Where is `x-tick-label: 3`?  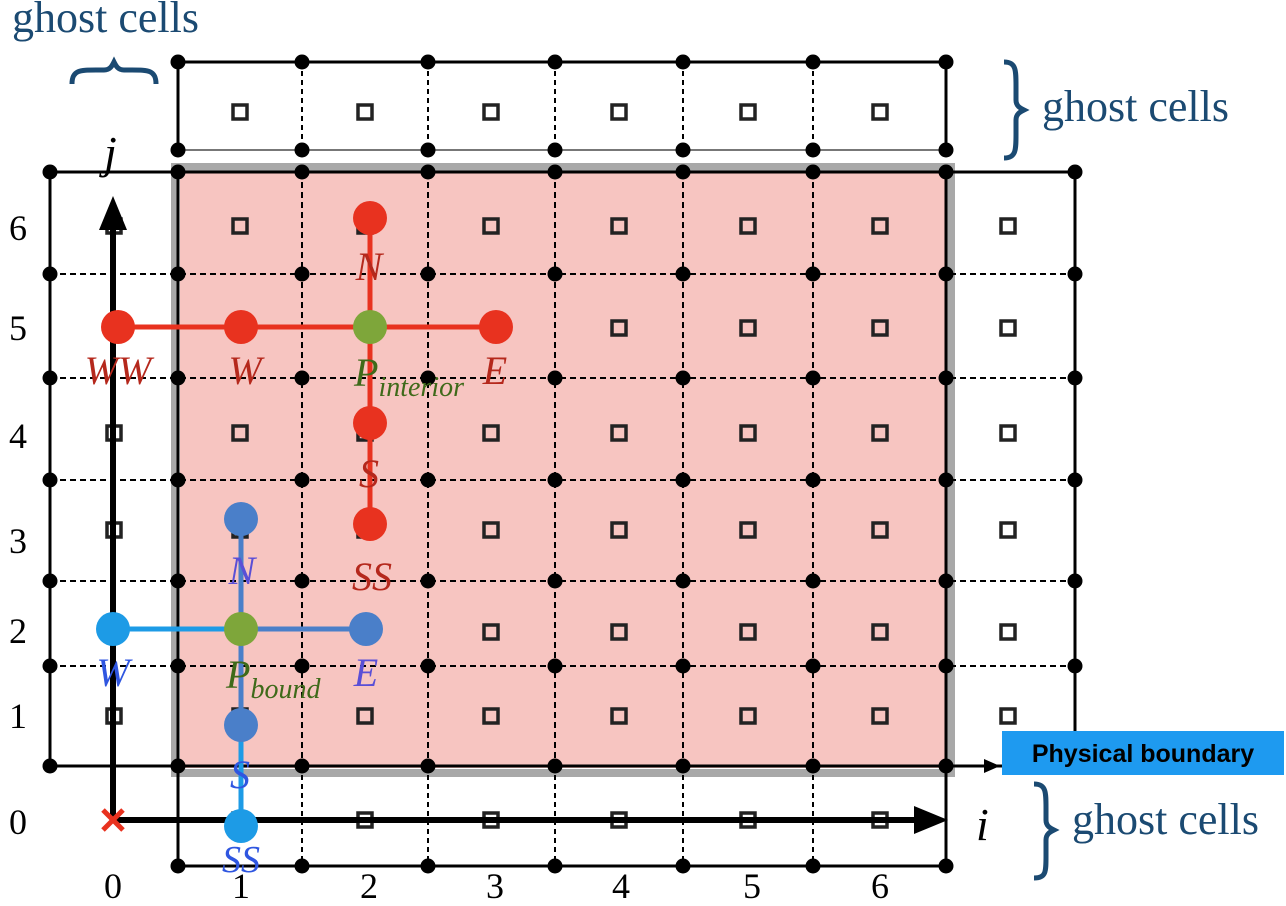
x-tick-label: 3 is located at coordinates (495, 886).